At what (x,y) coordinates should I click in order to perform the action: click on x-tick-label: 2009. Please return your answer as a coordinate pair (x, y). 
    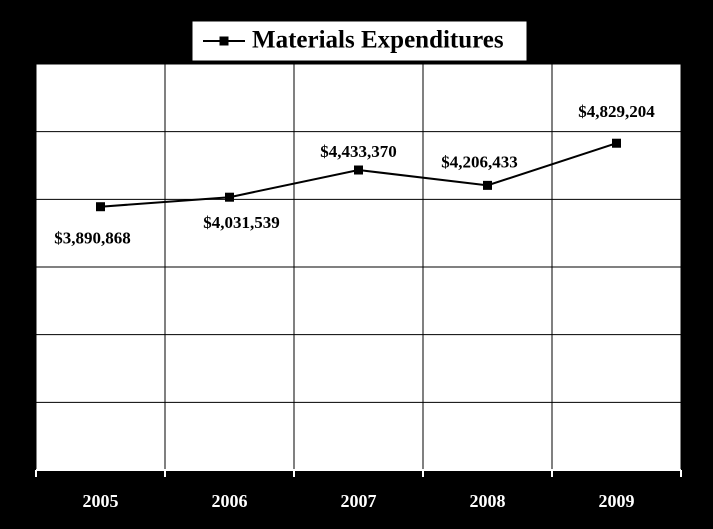
    Looking at the image, I should click on (617, 501).